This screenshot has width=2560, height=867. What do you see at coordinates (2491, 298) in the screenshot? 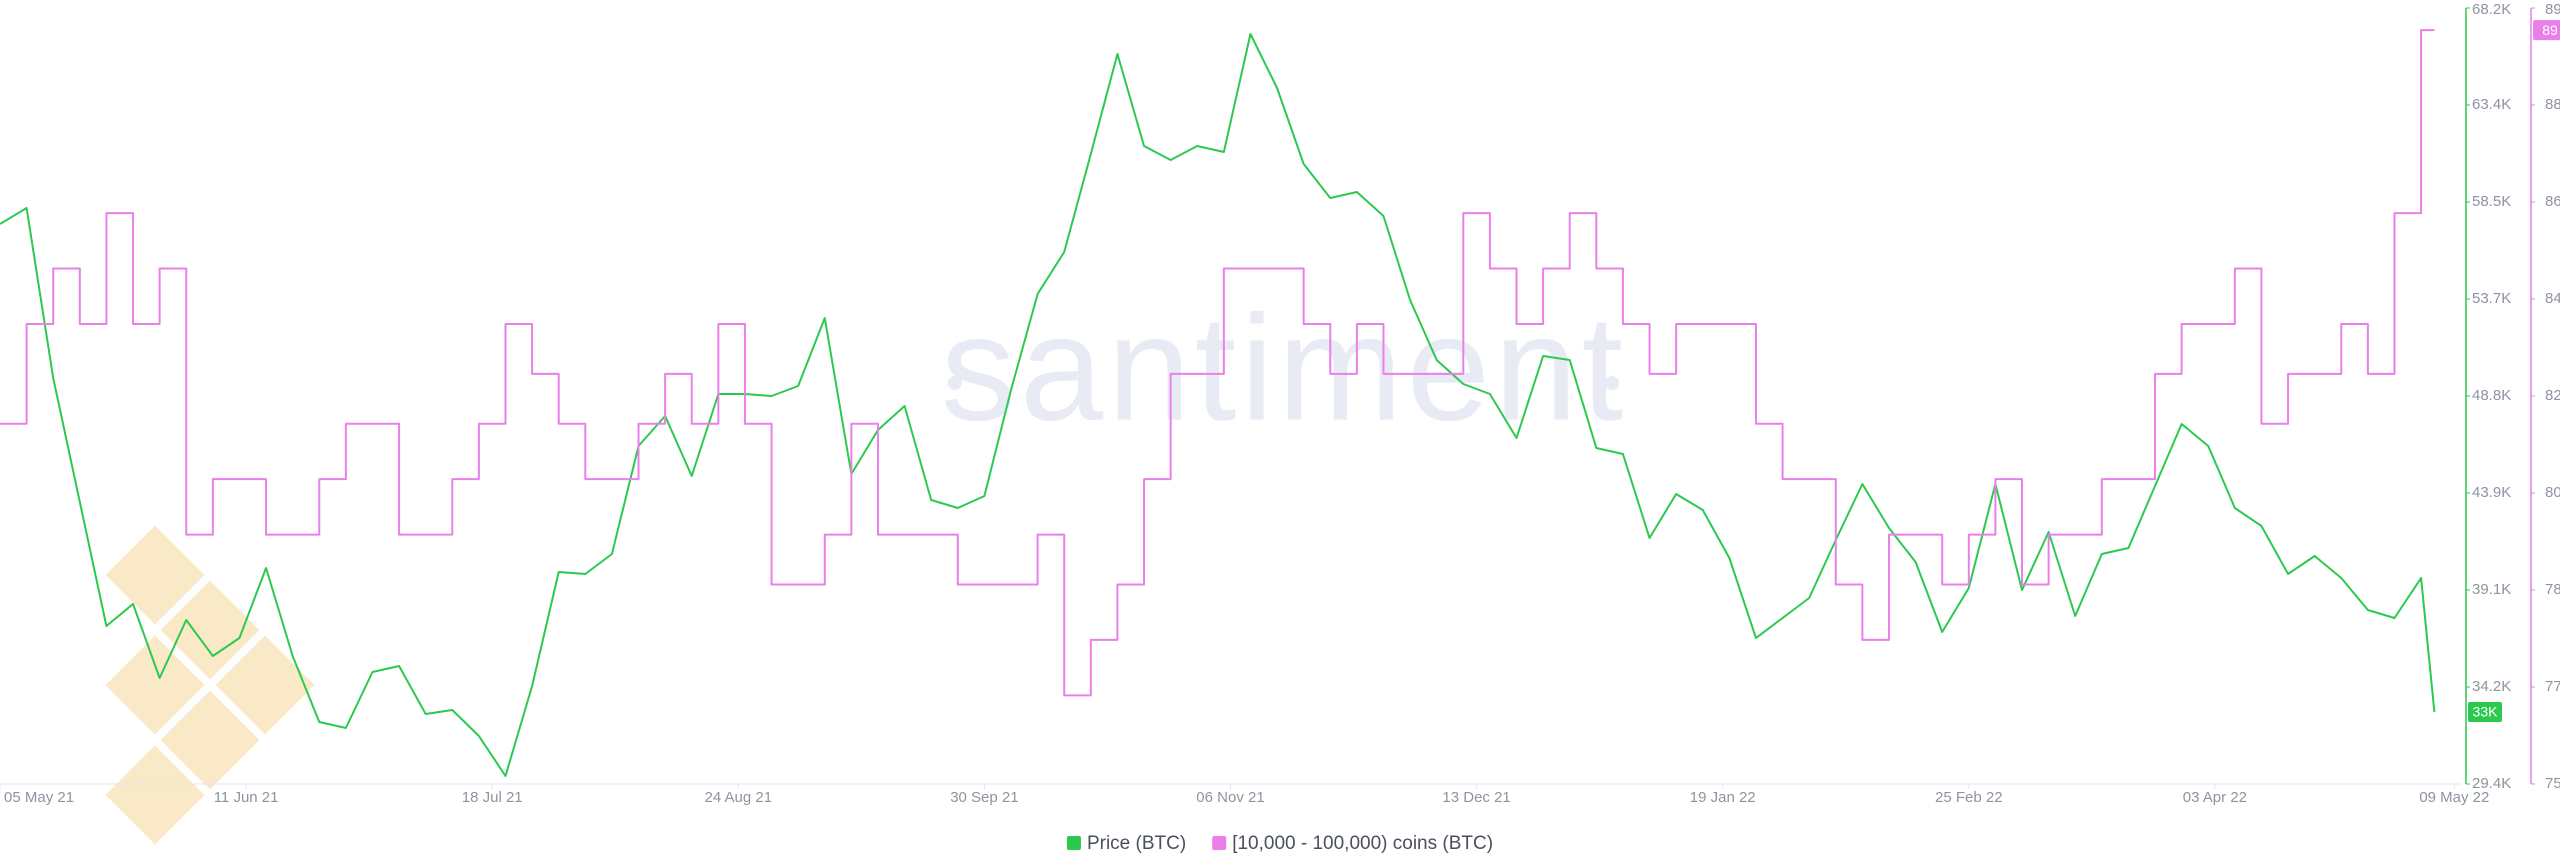
I see `y-tick-label: 53.7K` at bounding box center [2491, 298].